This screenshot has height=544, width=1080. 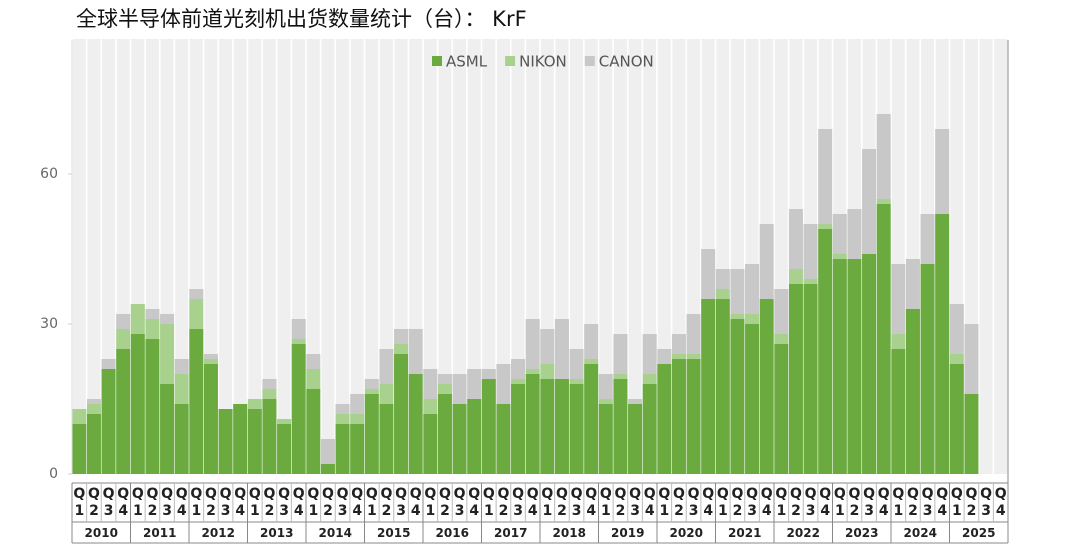 What do you see at coordinates (277, 533) in the screenshot?
I see `year-label: 2013` at bounding box center [277, 533].